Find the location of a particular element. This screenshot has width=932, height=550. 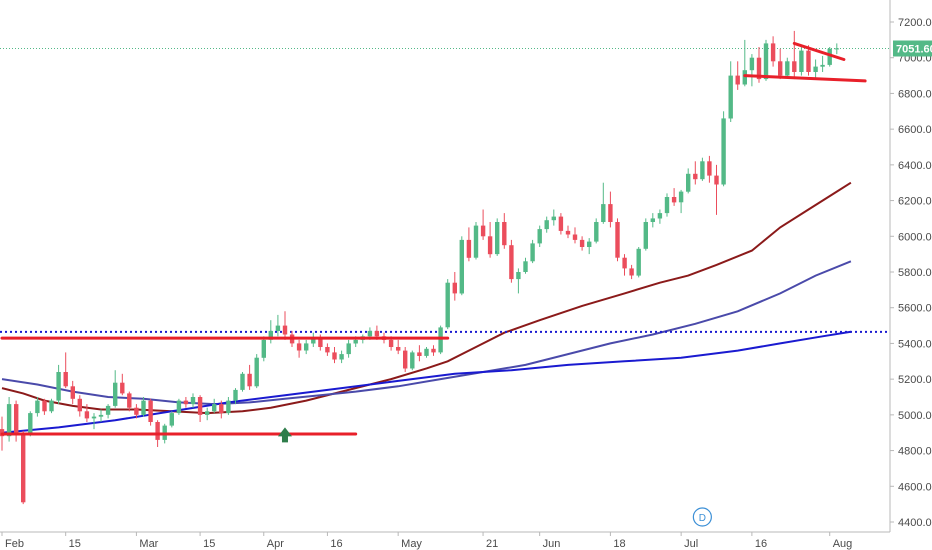

time-tick-label: 16 is located at coordinates (761, 544).